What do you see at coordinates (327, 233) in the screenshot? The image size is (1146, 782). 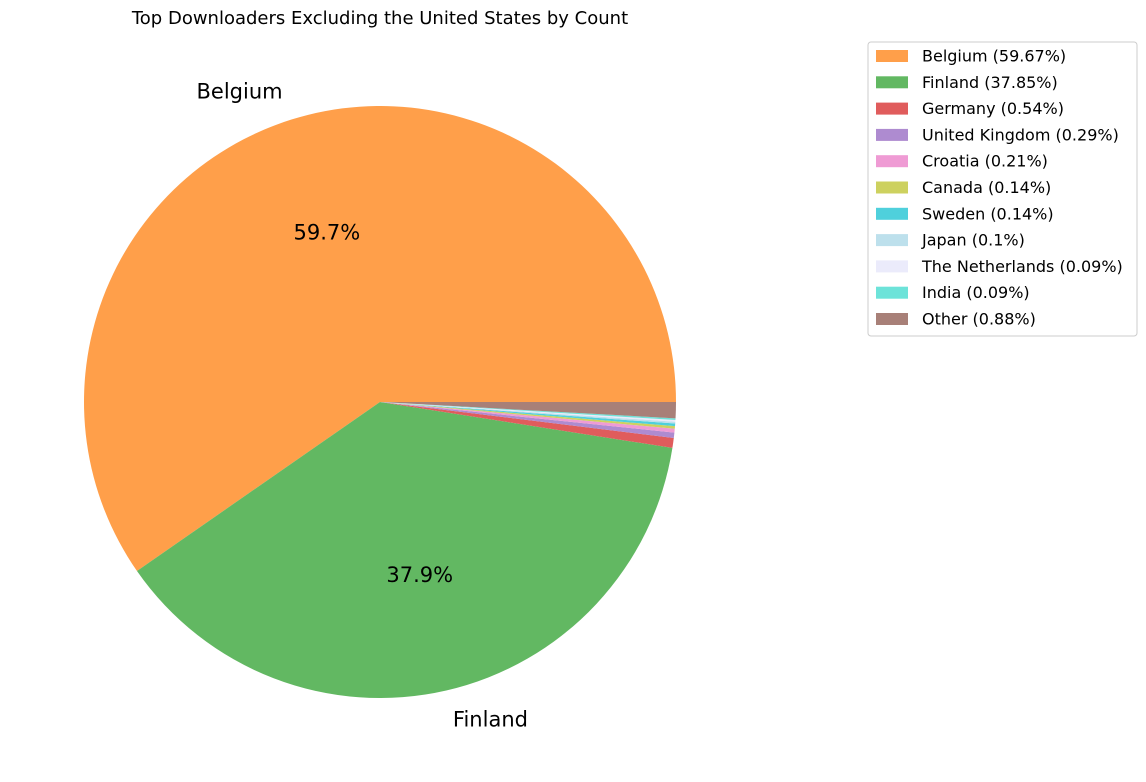 I see `slice-percent-belgium: 59.7%` at bounding box center [327, 233].